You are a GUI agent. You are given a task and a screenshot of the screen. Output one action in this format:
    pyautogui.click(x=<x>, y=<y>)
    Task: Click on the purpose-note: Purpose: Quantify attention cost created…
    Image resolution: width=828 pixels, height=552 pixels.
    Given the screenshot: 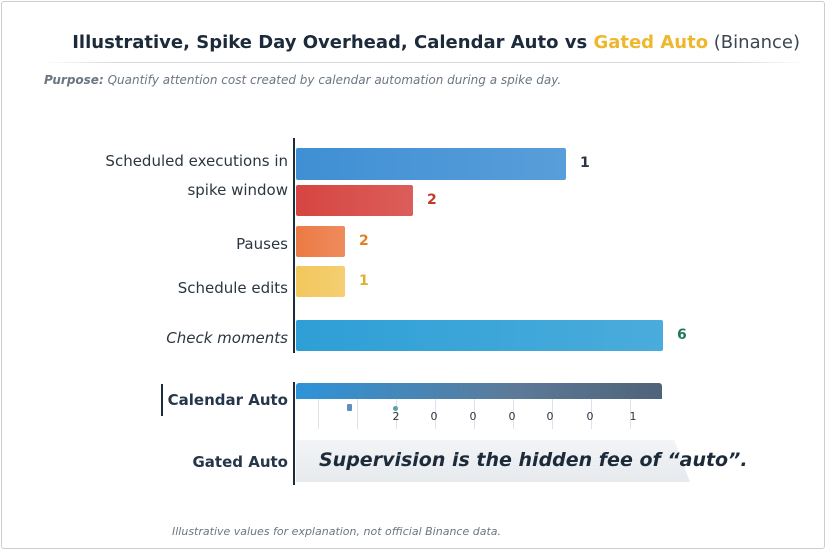 What is the action you would take?
    pyautogui.click(x=302, y=80)
    